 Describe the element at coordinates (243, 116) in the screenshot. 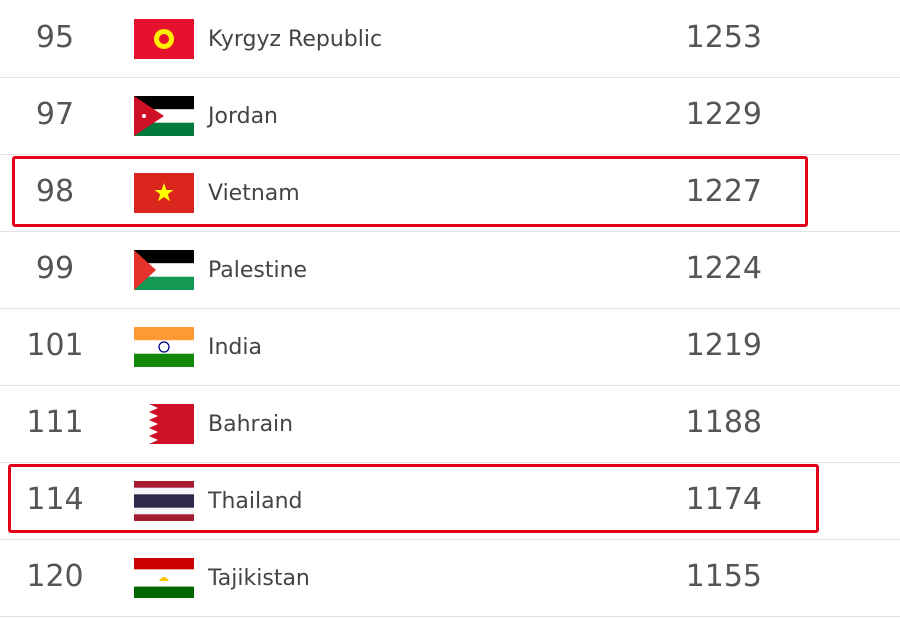

I see `country: Jordan` at that location.